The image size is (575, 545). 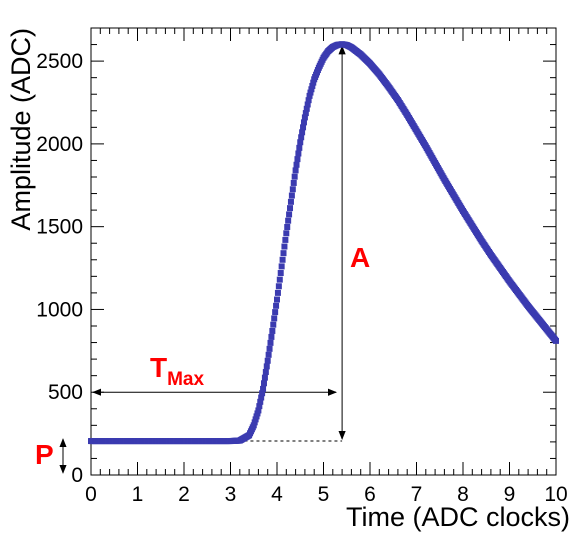 I want to click on y-axis-title: Amplitude (ADC), so click(x=21, y=129).